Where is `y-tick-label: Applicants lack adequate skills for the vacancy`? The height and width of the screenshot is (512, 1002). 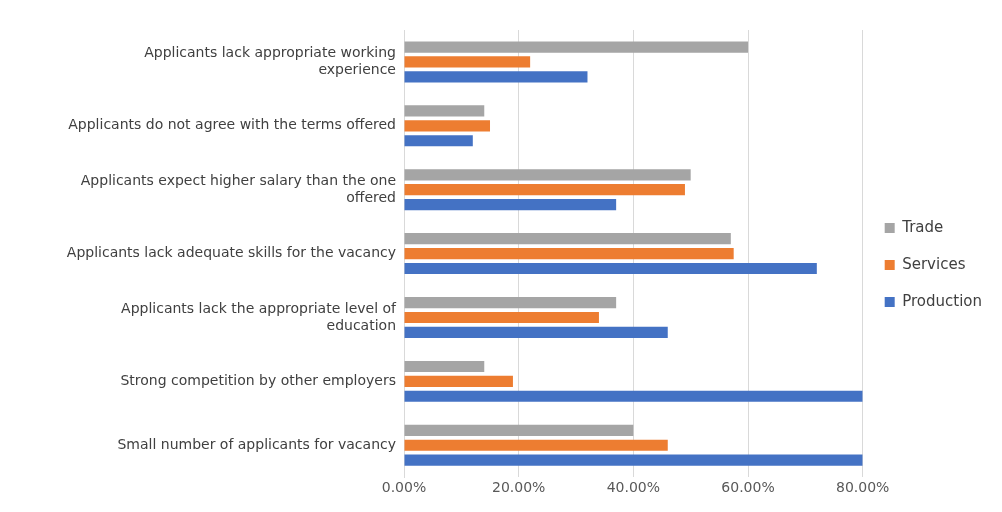
y-tick-label: Applicants lack adequate skills for the vacancy is located at coordinates (231, 252).